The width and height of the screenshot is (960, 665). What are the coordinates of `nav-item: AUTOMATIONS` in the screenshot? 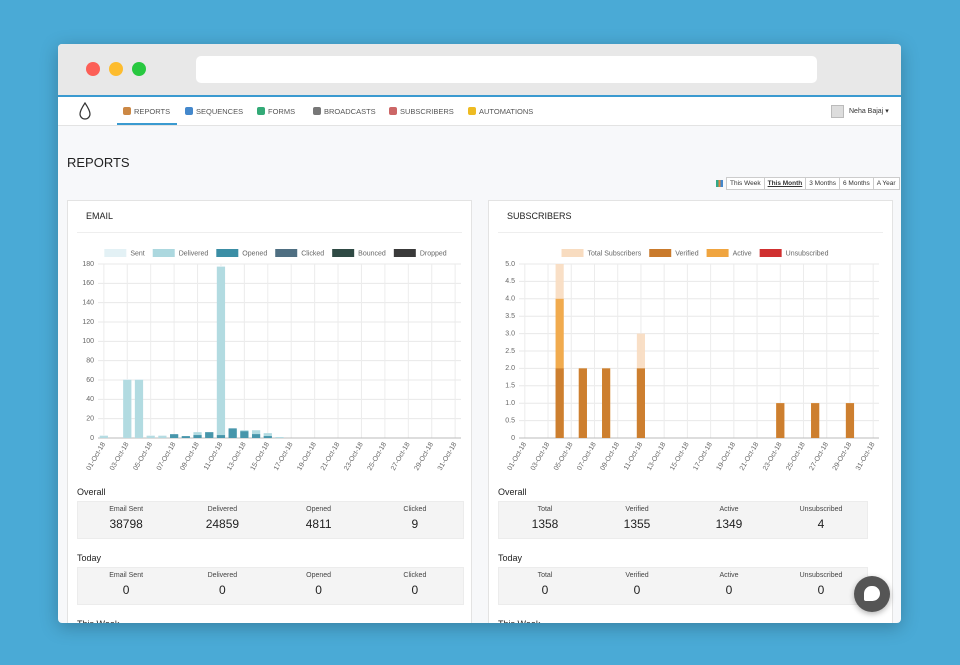 It's located at (500, 111).